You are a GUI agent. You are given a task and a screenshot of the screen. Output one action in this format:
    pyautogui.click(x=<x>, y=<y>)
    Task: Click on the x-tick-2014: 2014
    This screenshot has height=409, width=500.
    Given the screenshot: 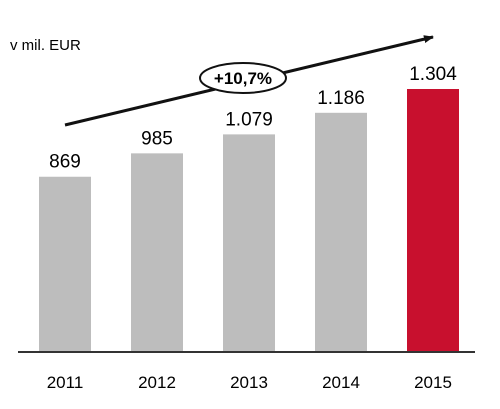 What is the action you would take?
    pyautogui.click(x=341, y=382)
    